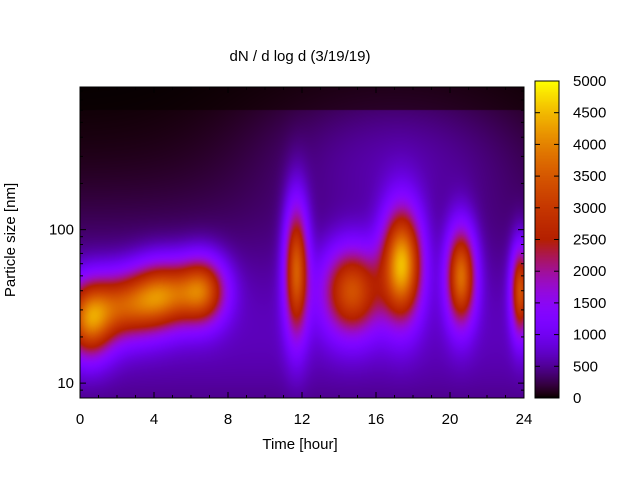  I want to click on chart-title: dN / d log d (3/19/19), so click(300, 56).